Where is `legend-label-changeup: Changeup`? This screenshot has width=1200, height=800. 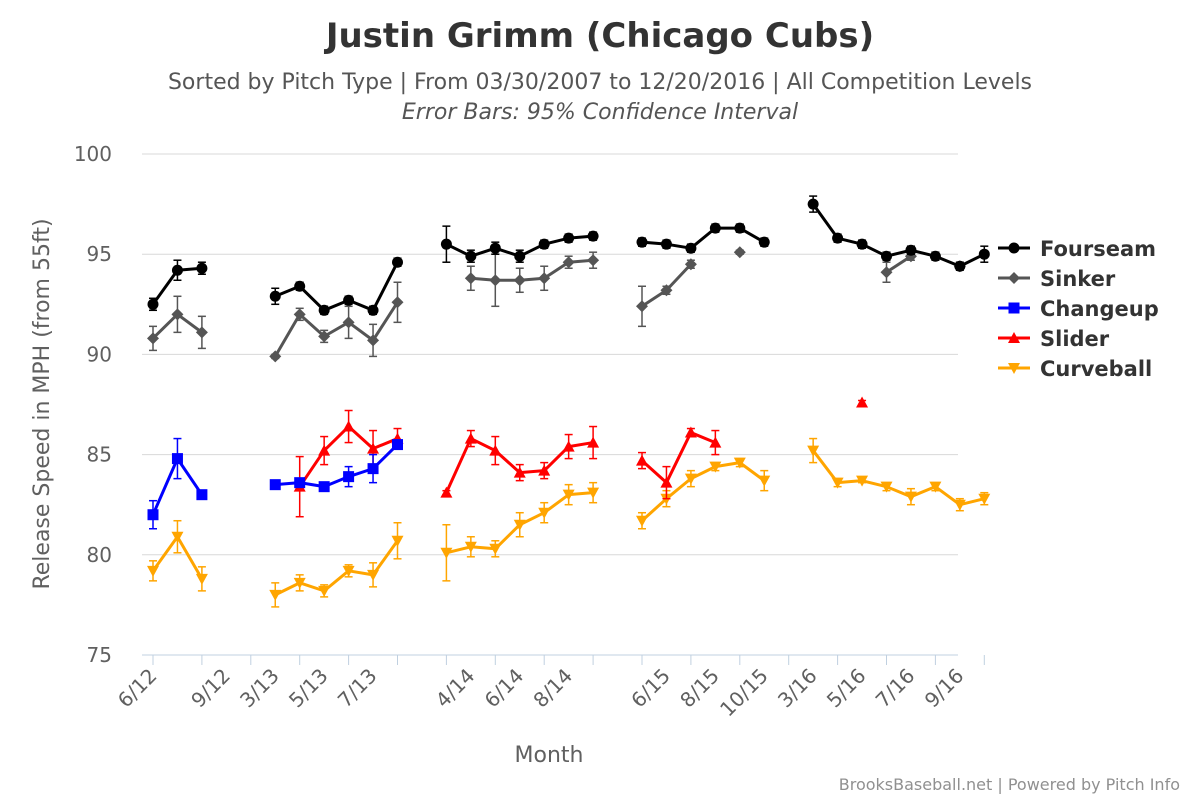 legend-label-changeup: Changeup is located at coordinates (1099, 309).